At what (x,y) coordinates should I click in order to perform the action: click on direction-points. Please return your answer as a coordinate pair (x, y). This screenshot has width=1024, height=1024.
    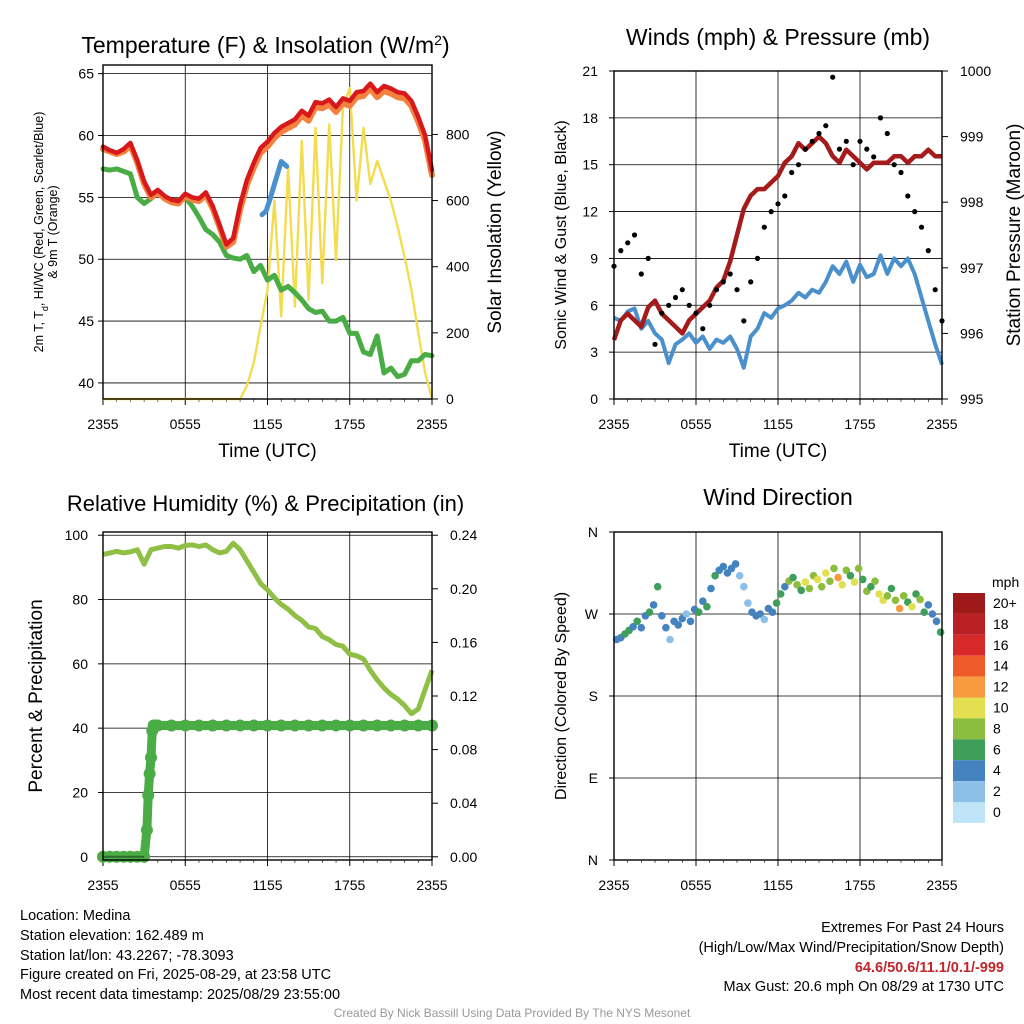
    Looking at the image, I should click on (778, 602).